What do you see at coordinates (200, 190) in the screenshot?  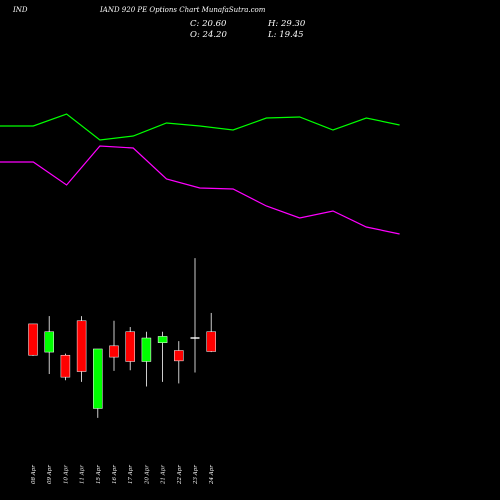 I see `magenta-indicator-line` at bounding box center [200, 190].